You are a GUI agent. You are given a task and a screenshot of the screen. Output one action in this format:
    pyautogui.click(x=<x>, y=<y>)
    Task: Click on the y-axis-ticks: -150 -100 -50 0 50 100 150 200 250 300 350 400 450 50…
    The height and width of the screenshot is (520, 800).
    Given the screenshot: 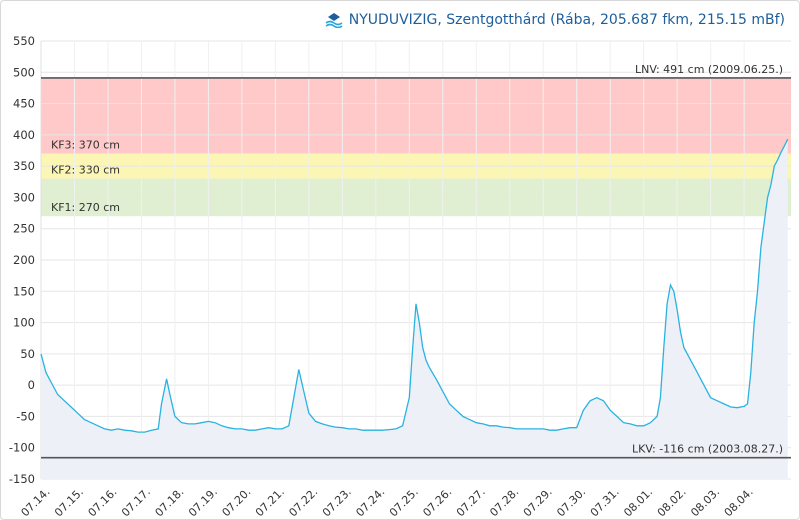 What is the action you would take?
    pyautogui.click(x=22, y=260)
    